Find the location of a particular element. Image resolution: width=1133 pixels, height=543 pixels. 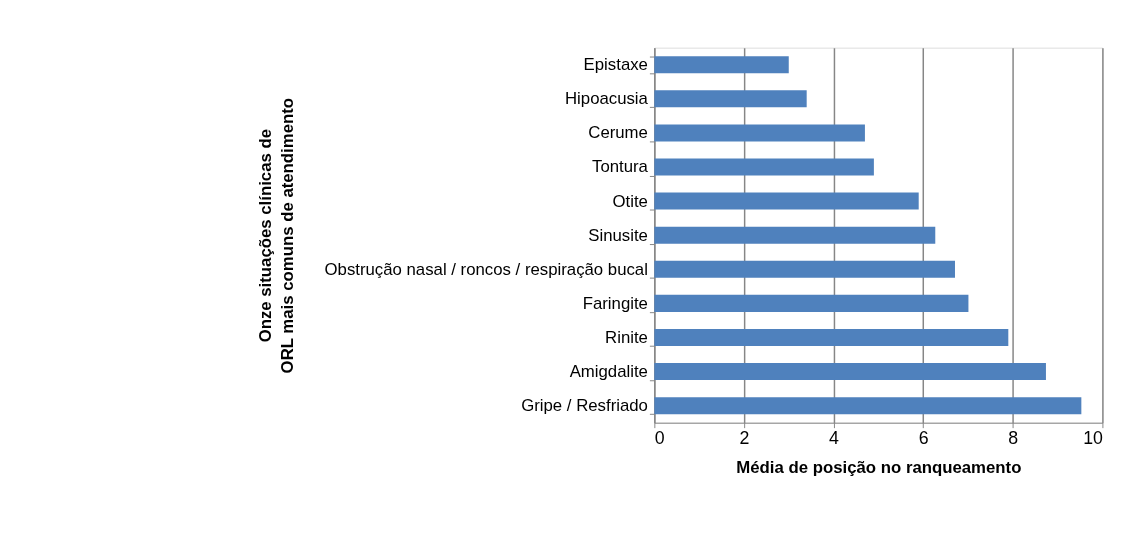

x-tick-label: 2 is located at coordinates (744, 437).